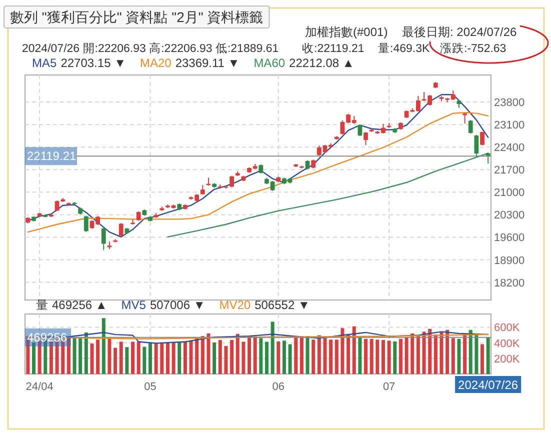 Image resolution: width=551 pixels, height=433 pixels. I want to click on annotation: 469256 ▲, so click(80, 305).